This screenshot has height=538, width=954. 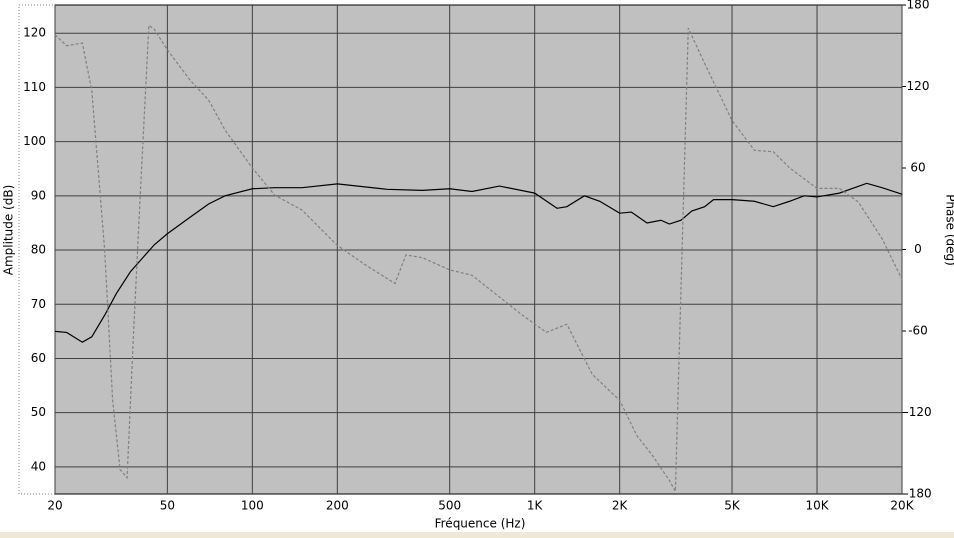 What do you see at coordinates (38, 412) in the screenshot?
I see `y-tick-label: 50` at bounding box center [38, 412].